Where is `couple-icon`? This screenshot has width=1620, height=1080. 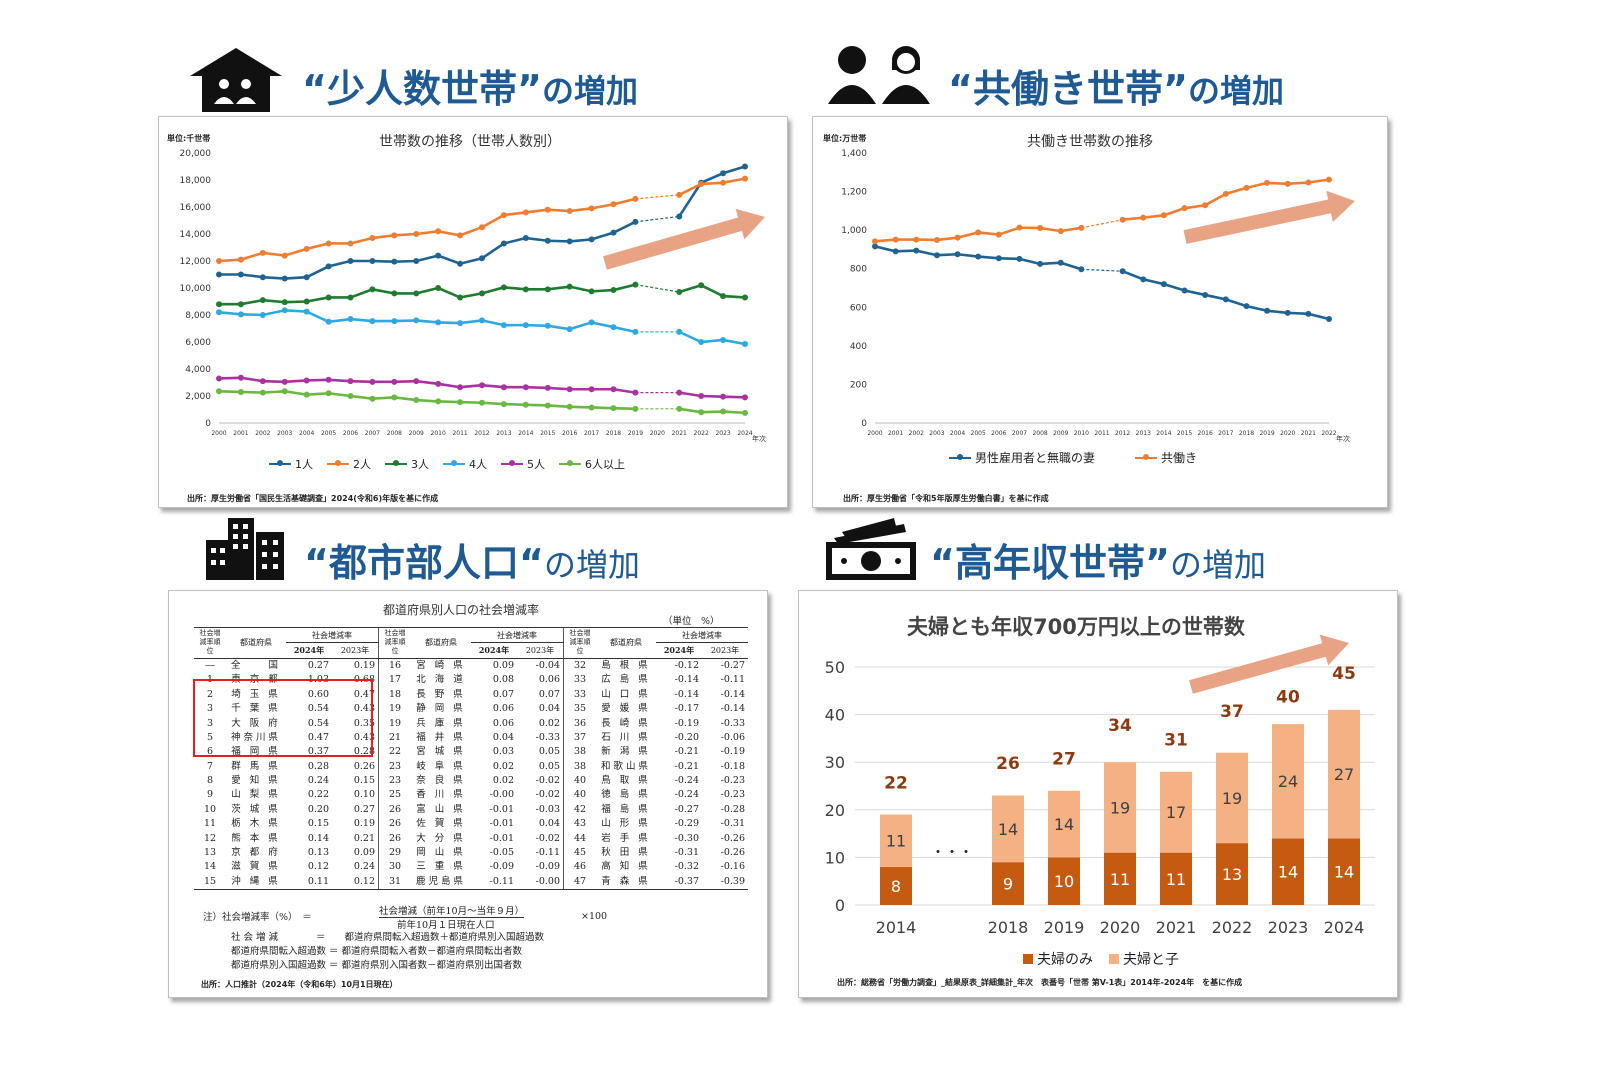
couple-icon is located at coordinates (879, 75).